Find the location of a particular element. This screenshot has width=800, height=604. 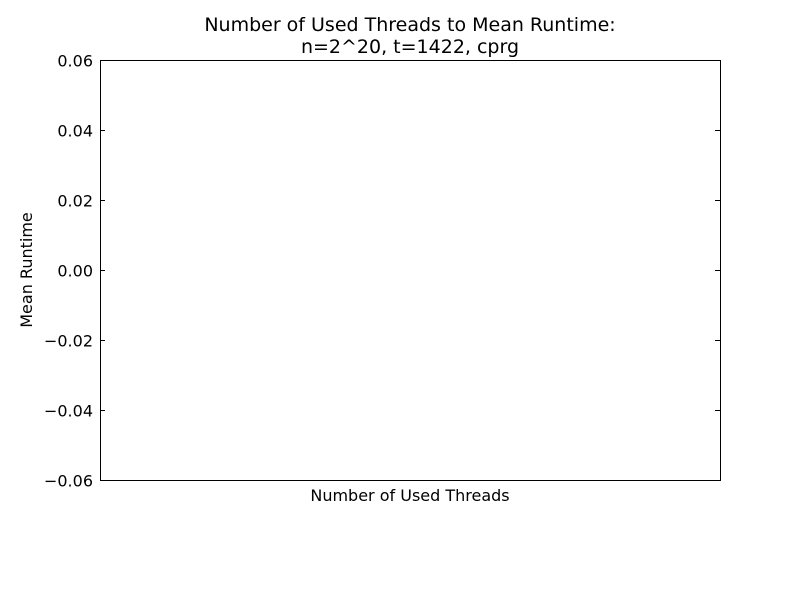

y-tick-label: 0.06 is located at coordinates (75, 61).